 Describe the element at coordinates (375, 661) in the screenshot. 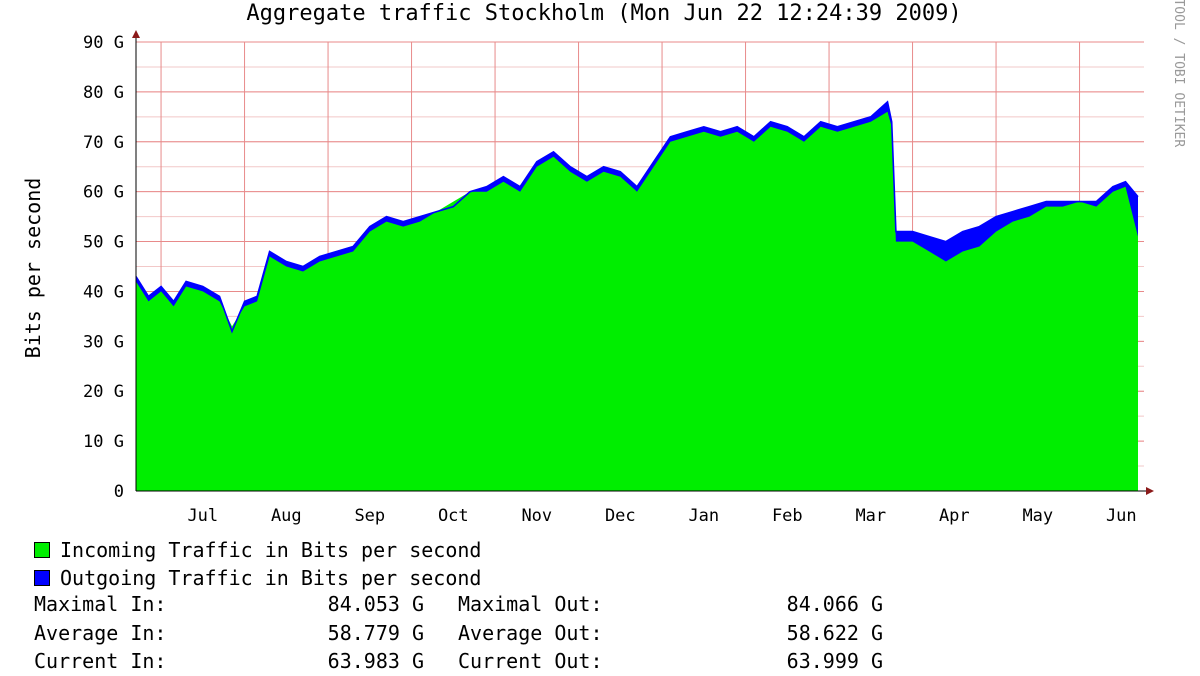

I see `stat-value: 63.983 G` at that location.